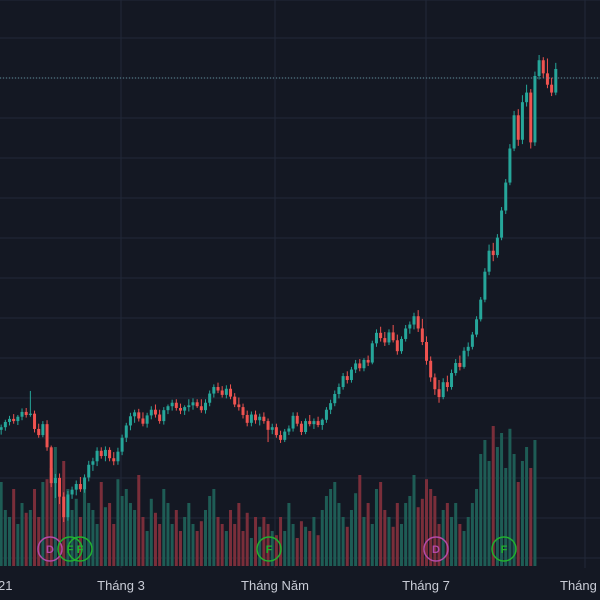 Image resolution: width=600 pixels, height=600 pixels. I want to click on time-axis: 21 Tháng 3 Tháng Năm Tháng 7 Tháng, so click(298, 585).